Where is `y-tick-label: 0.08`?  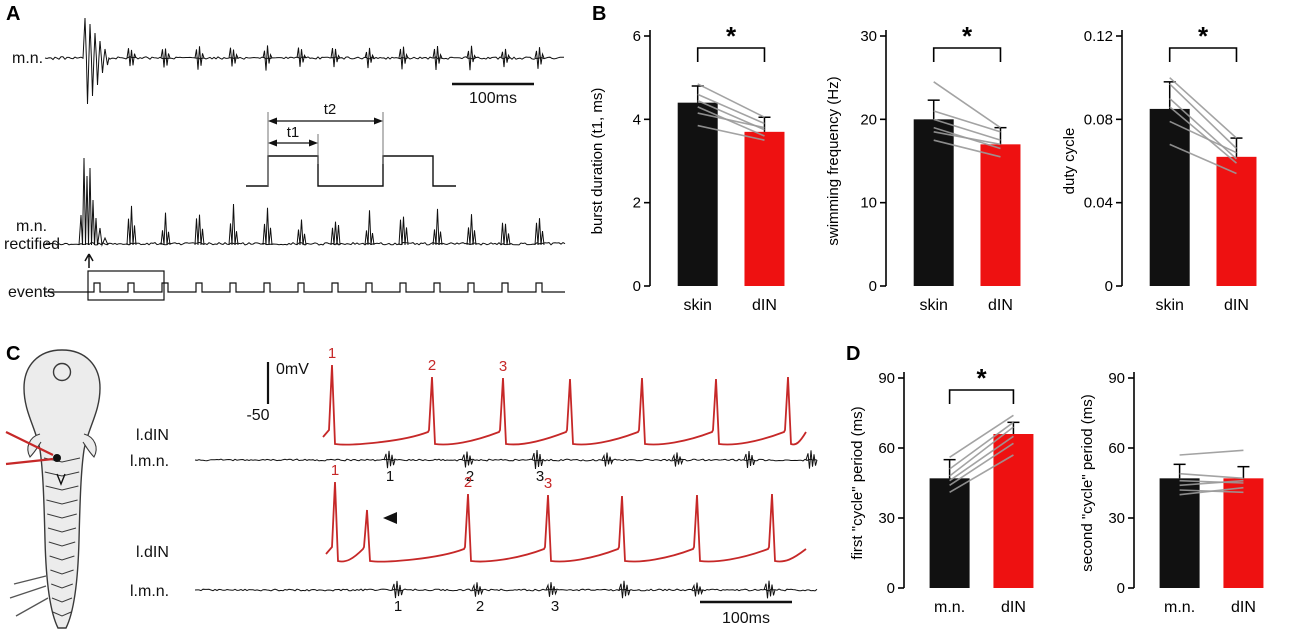
y-tick-label: 0.08 is located at coordinates (1098, 119).